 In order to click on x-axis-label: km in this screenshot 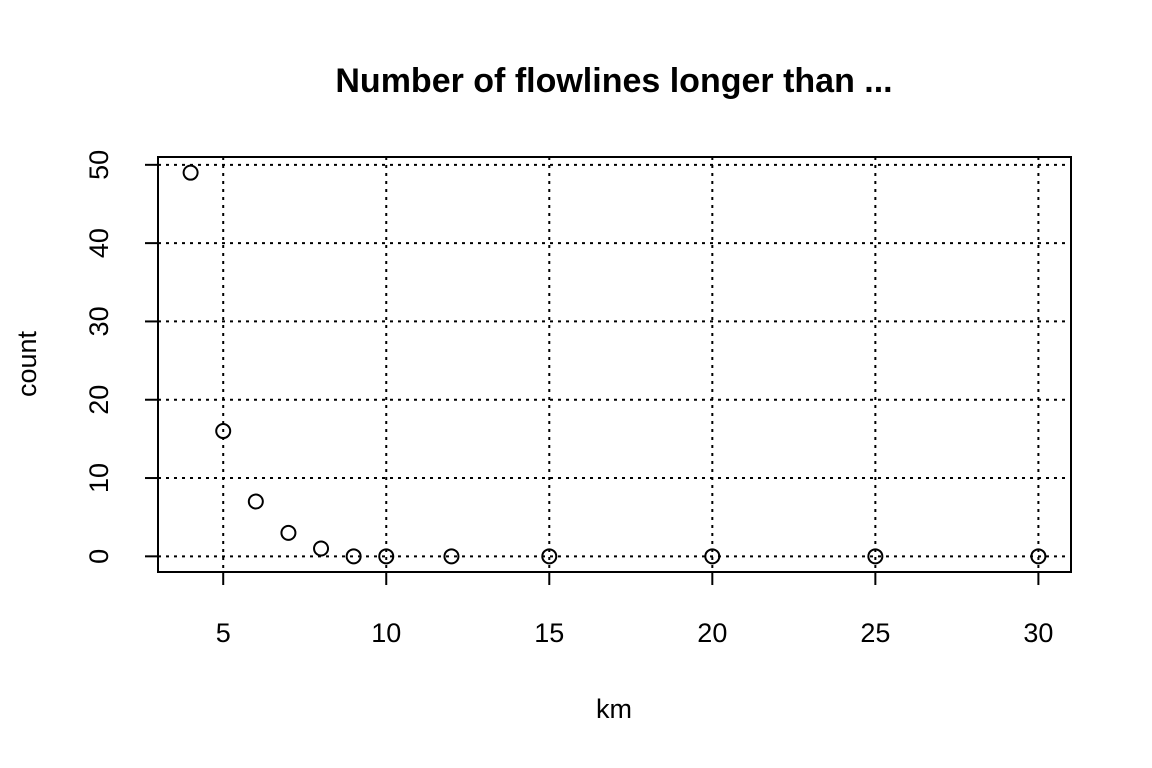, I will do `click(614, 709)`.